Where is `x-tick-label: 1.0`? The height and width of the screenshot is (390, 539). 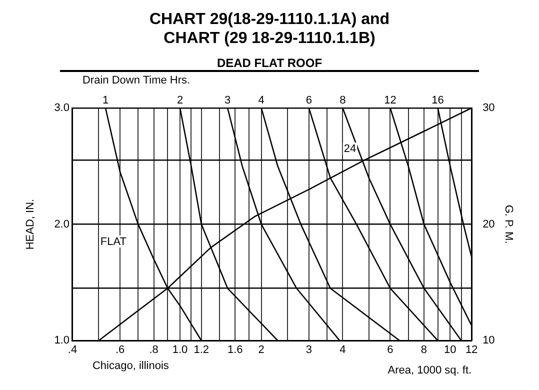
x-tick-label: 1.0 is located at coordinates (180, 350).